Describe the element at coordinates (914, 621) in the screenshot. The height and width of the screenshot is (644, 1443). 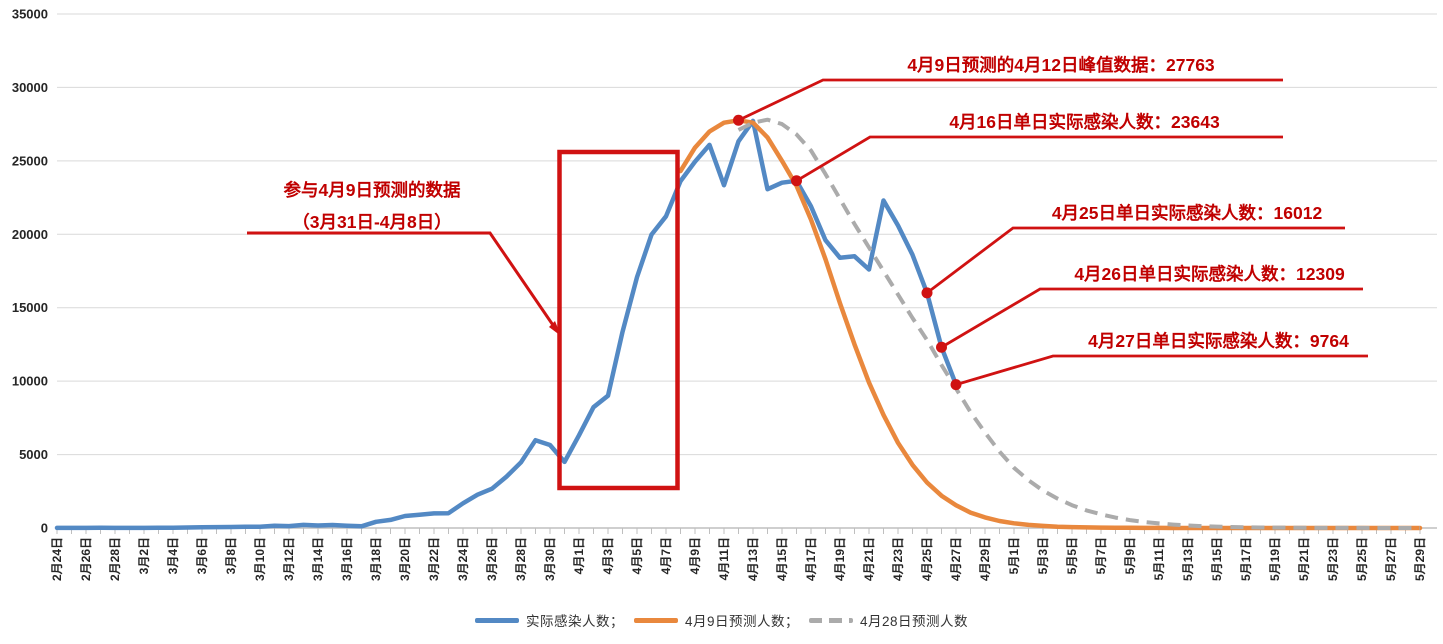
I see `legend-label-pred-apr28: 4月28日预测人数` at that location.